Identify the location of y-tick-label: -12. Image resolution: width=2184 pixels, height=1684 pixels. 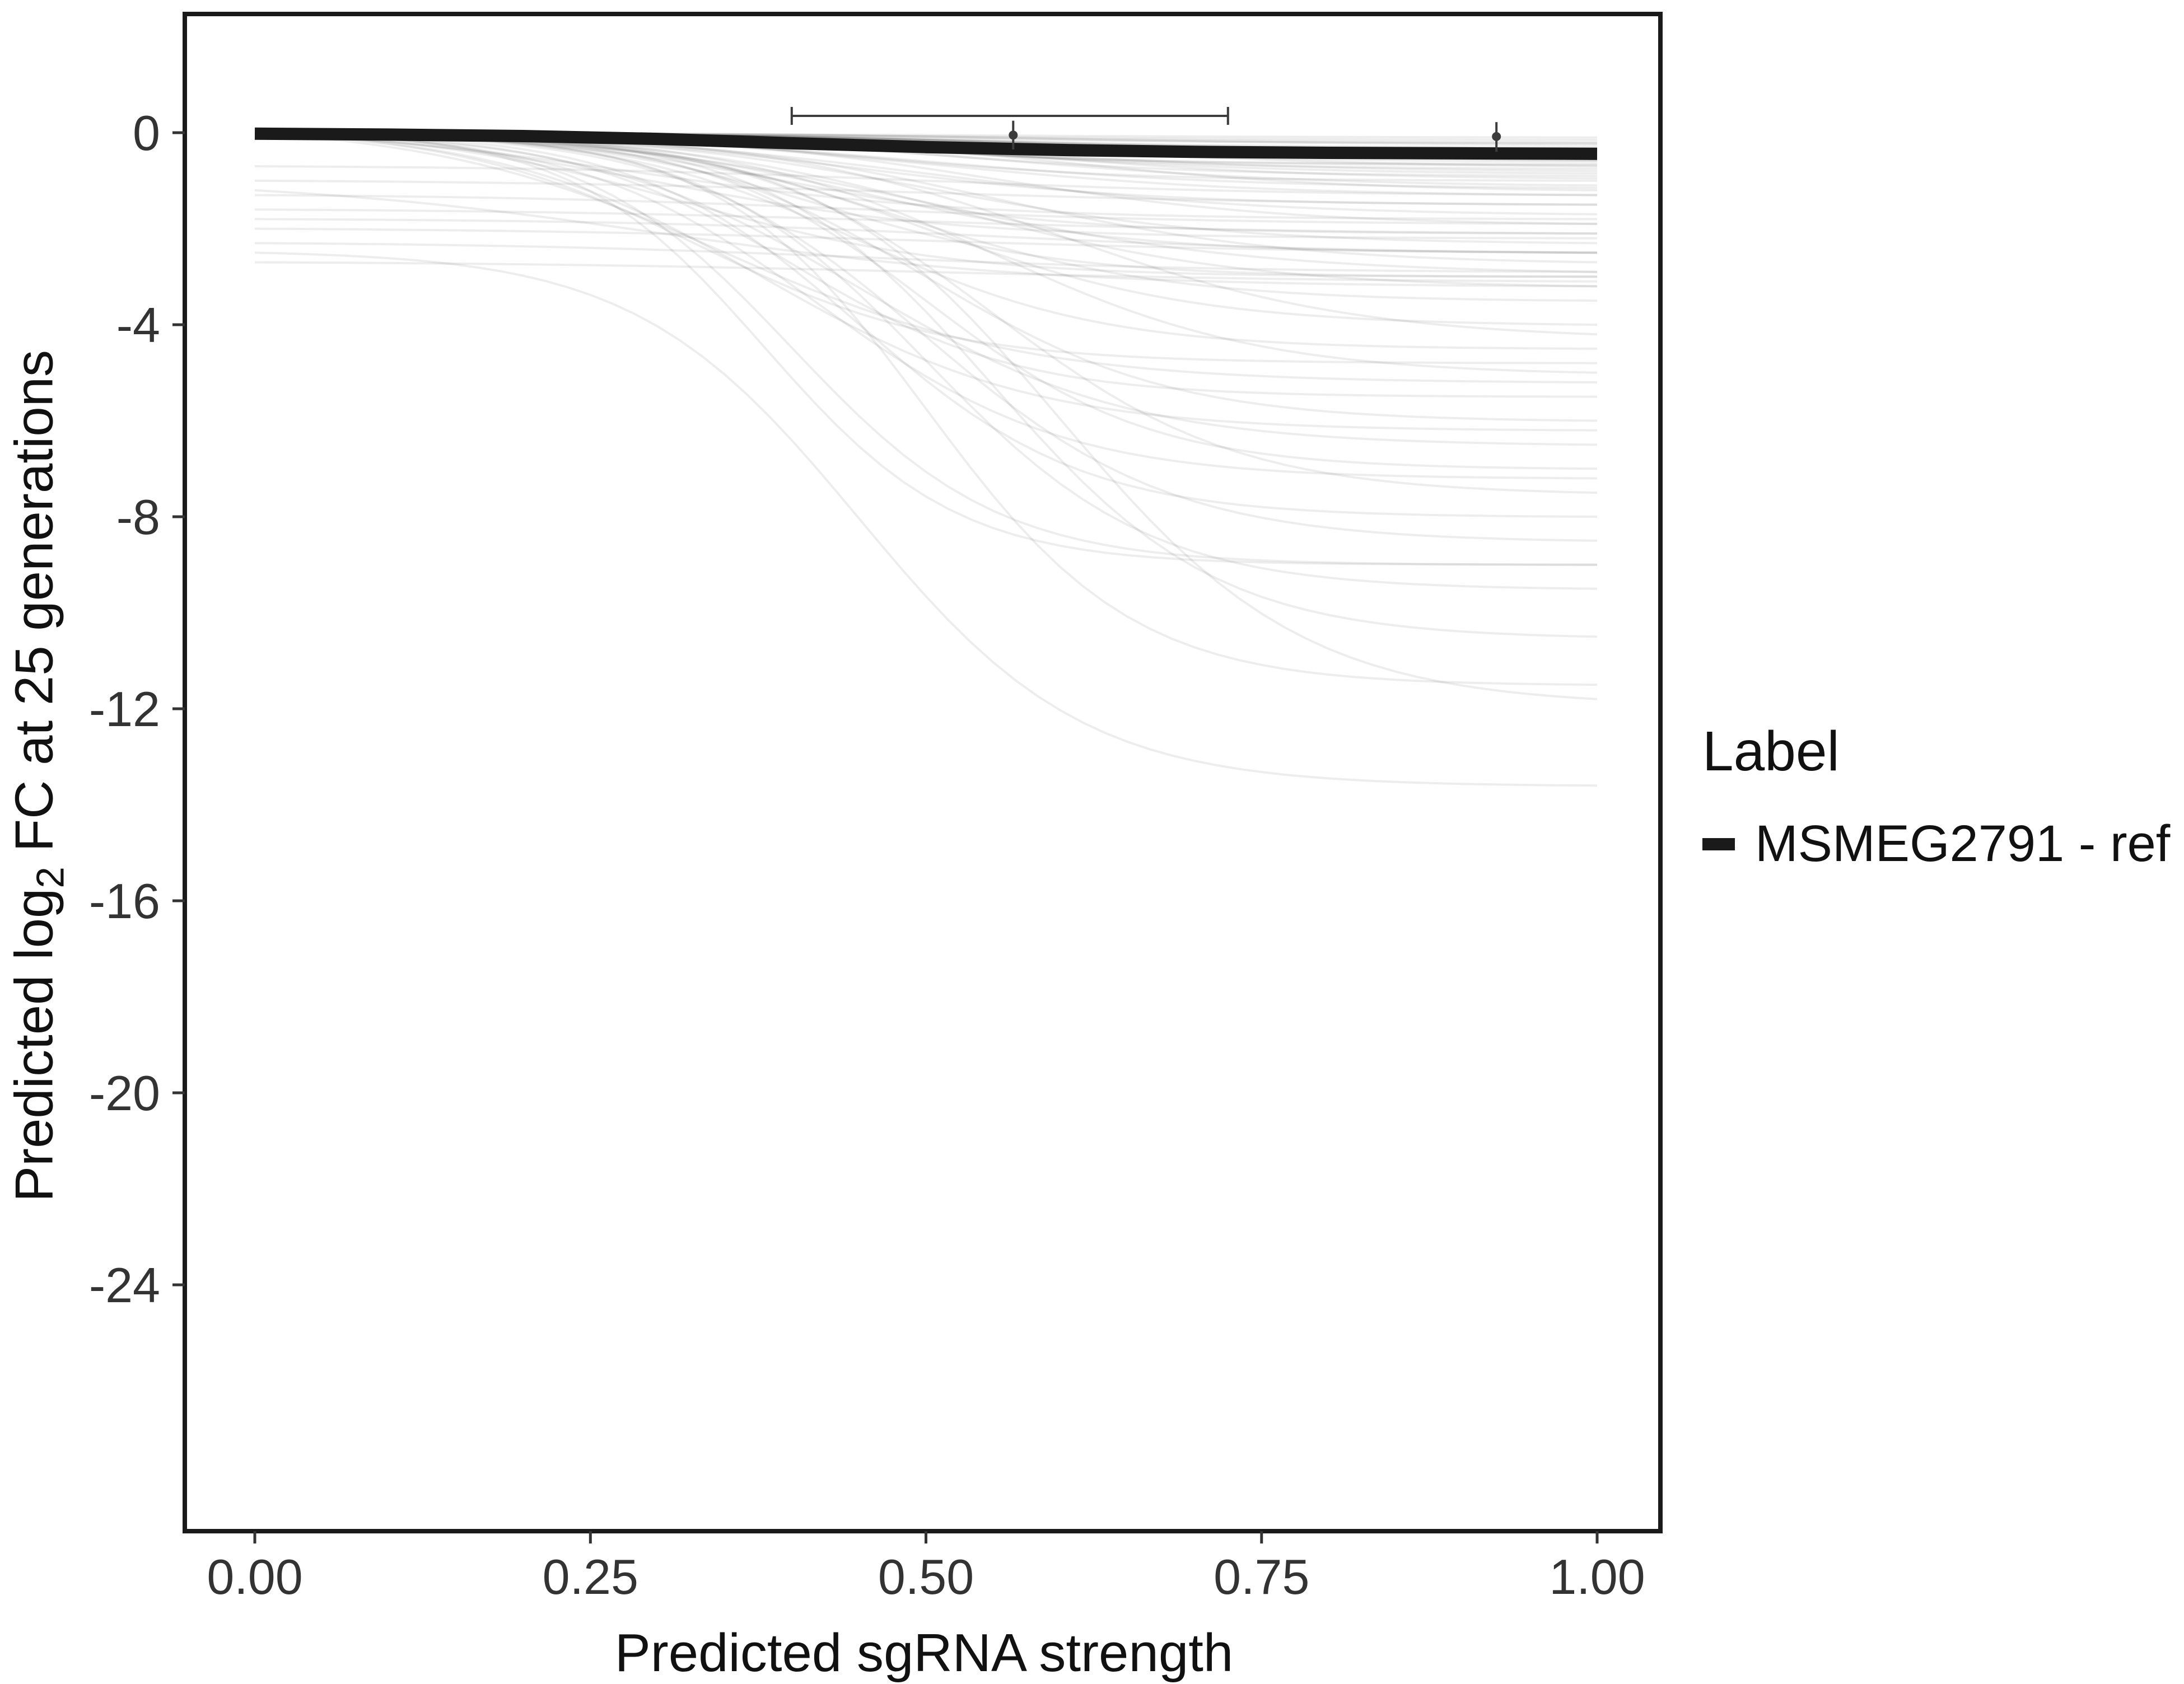
(125, 709).